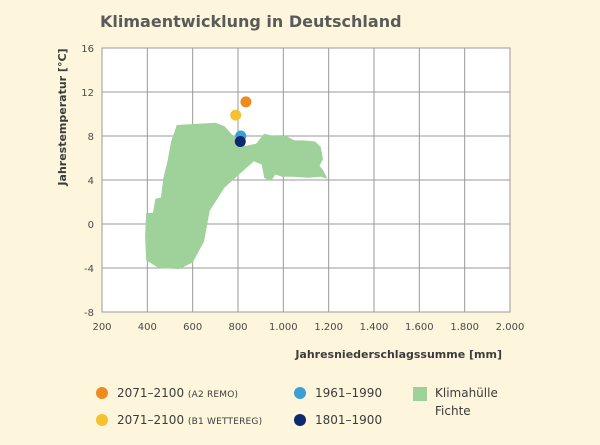 This screenshot has height=445, width=600. I want to click on x-tick-label: 1.400, so click(374, 327).